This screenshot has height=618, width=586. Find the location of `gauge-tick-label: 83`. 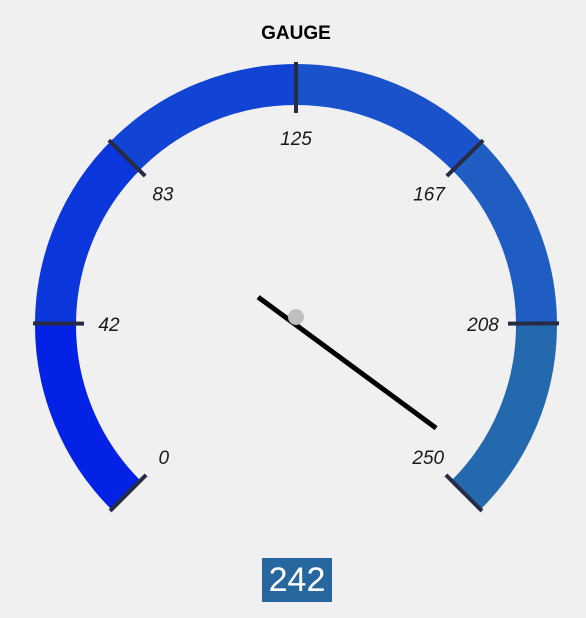

gauge-tick-label: 83 is located at coordinates (163, 195).